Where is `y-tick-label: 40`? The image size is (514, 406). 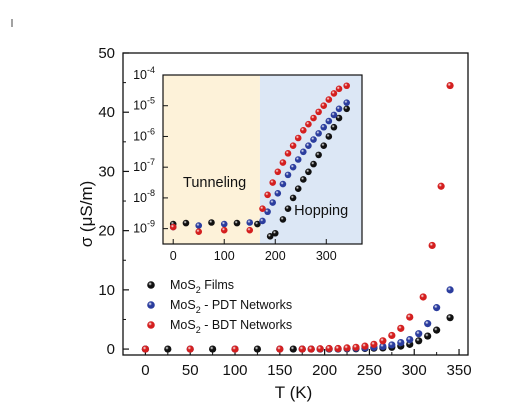
y-tick-label: 40 is located at coordinates (106, 112).